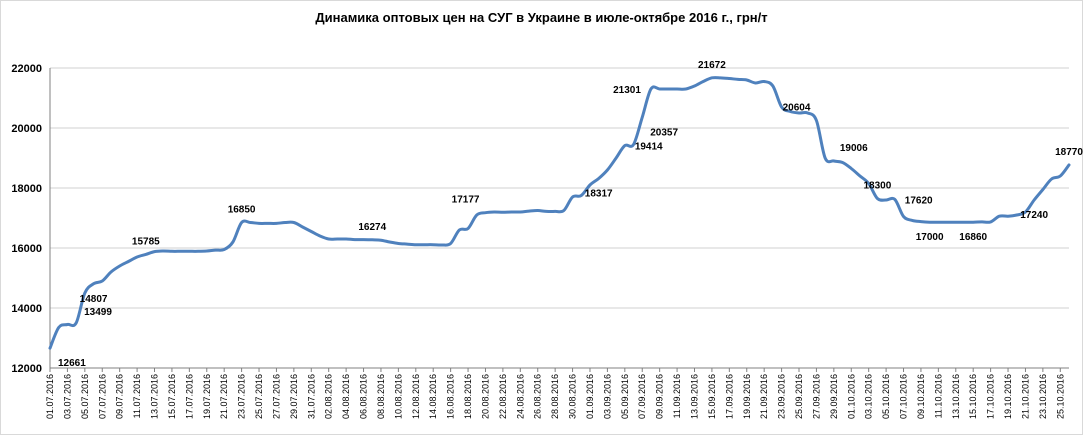 The width and height of the screenshot is (1083, 435). Describe the element at coordinates (938, 396) in the screenshot. I see `x-tick-label: 11.10.2016` at that location.